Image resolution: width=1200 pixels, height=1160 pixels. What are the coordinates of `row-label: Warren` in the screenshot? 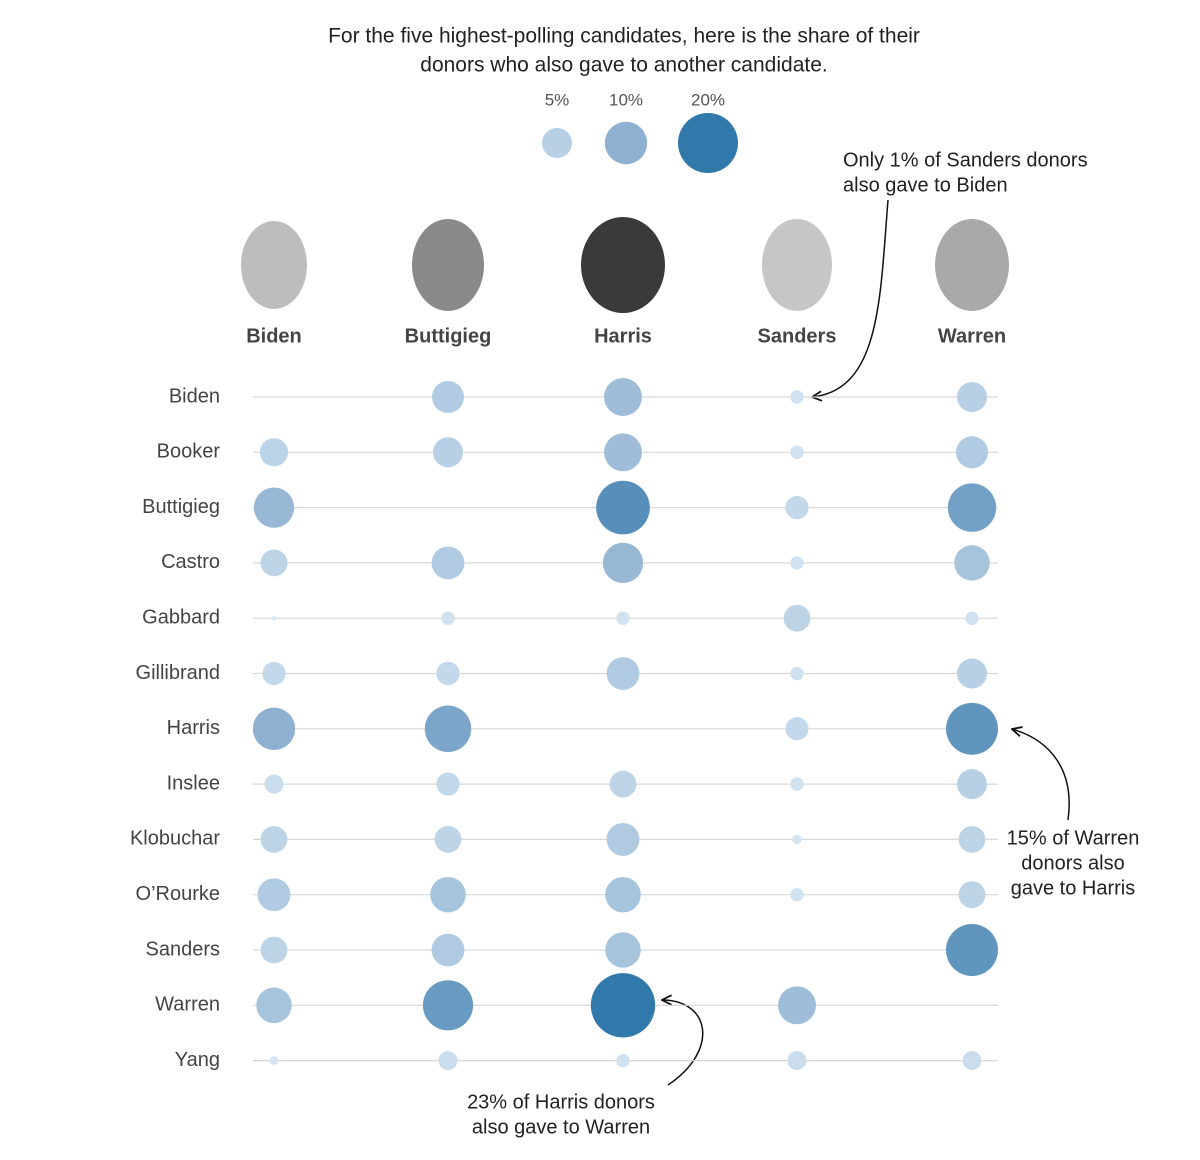 It's located at (187, 1005).